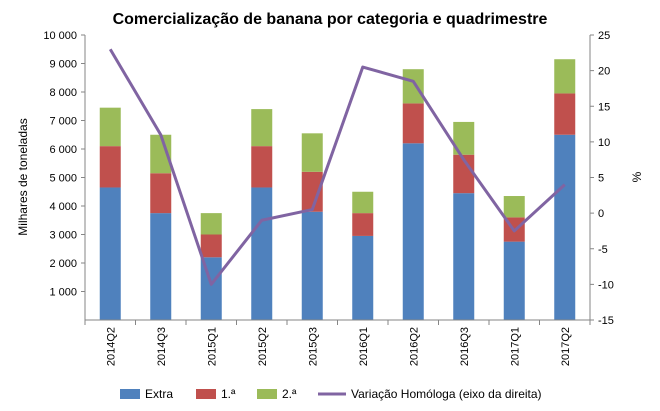 This screenshot has width=660, height=411. What do you see at coordinates (228, 394) in the screenshot?
I see `legend-label-1: 1.ª` at bounding box center [228, 394].